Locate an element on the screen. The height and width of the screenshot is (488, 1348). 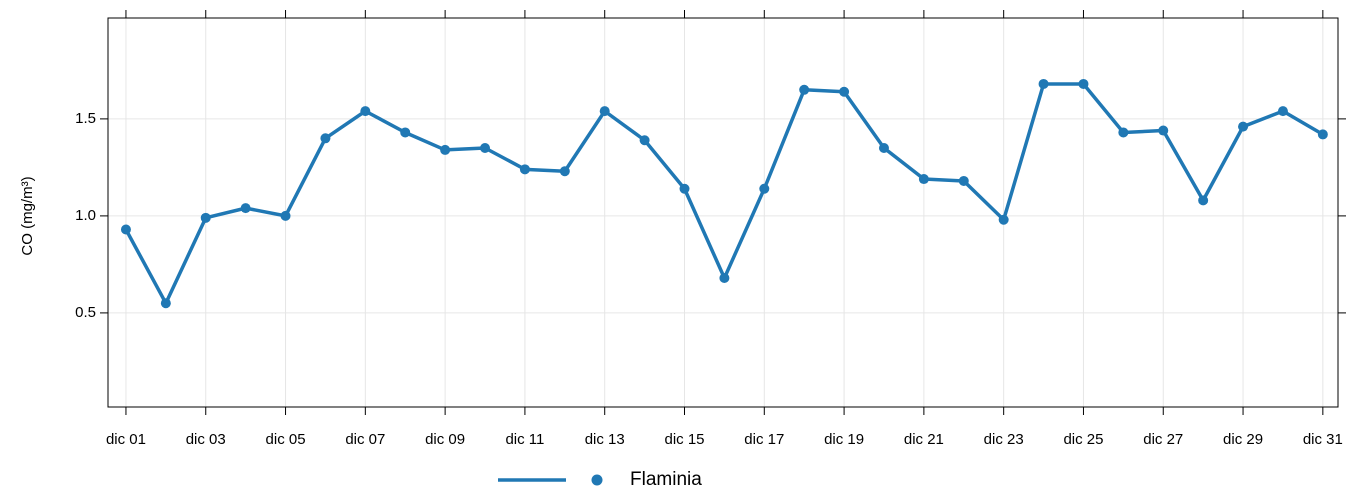
x-tick-label: dic 03 is located at coordinates (206, 439).